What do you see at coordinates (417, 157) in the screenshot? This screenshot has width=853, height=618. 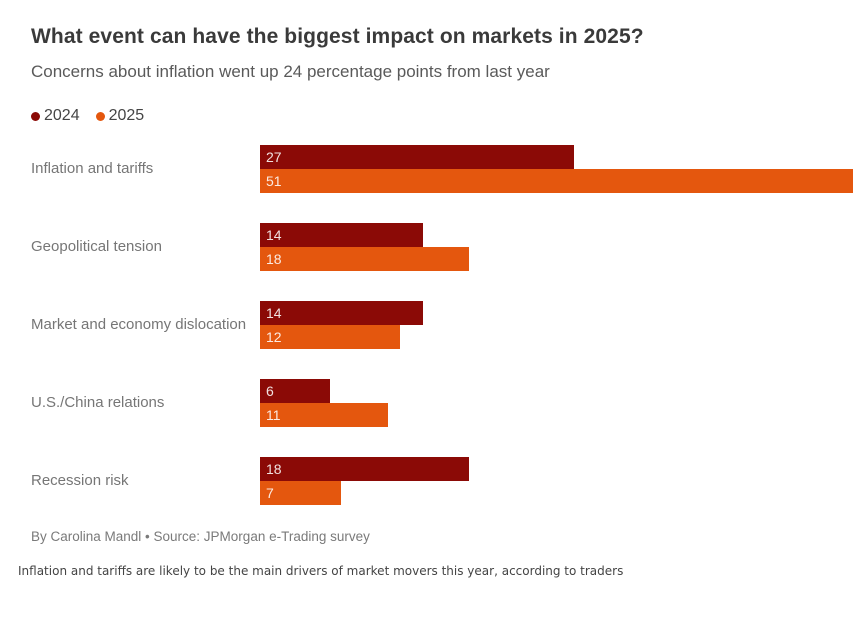 I see `bar-2024: 27` at bounding box center [417, 157].